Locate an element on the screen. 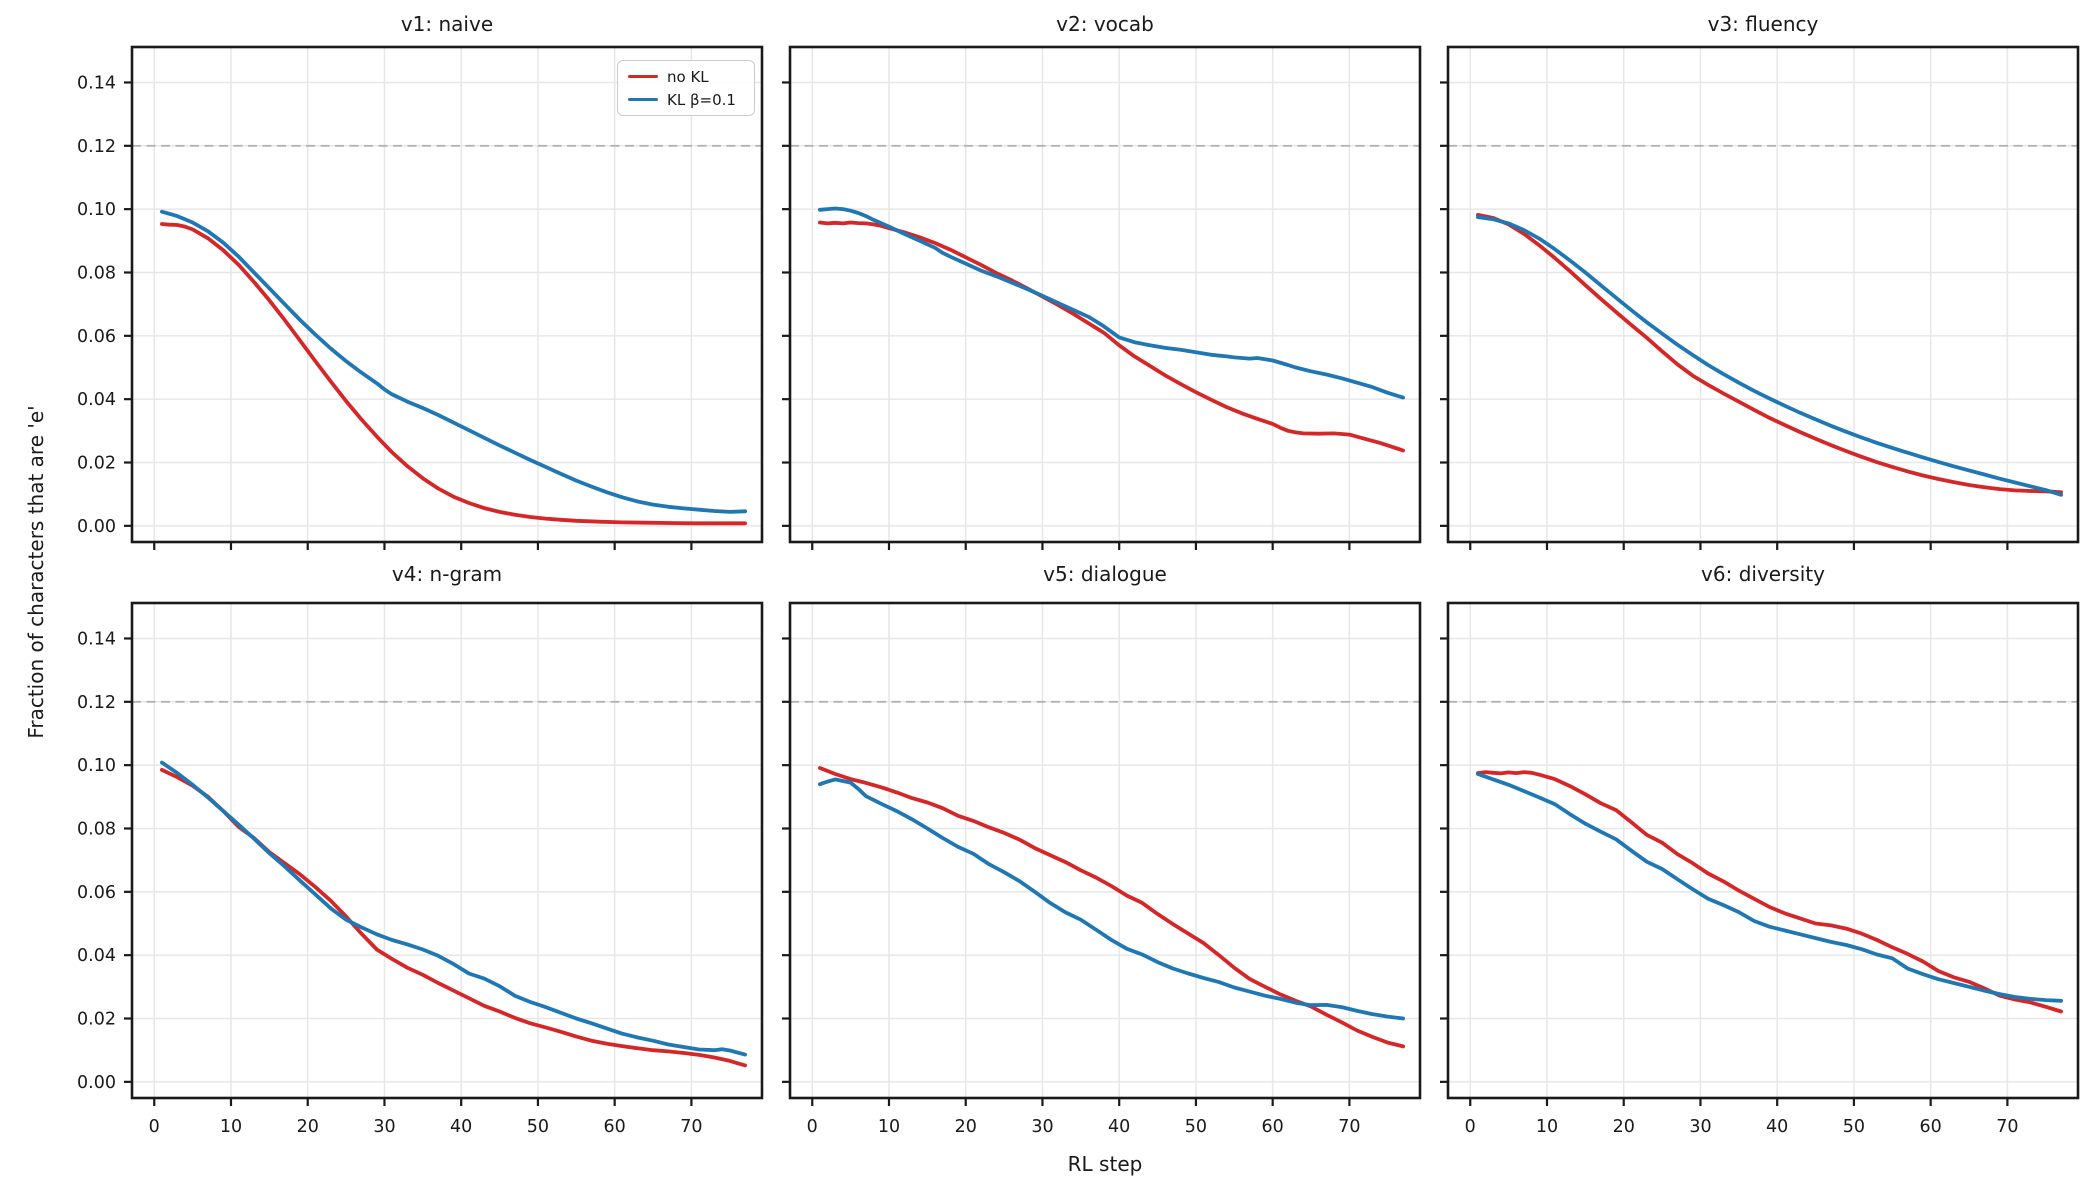 This screenshot has height=1200, width=2100. panel-title-v1: v1: naive is located at coordinates (447, 24).